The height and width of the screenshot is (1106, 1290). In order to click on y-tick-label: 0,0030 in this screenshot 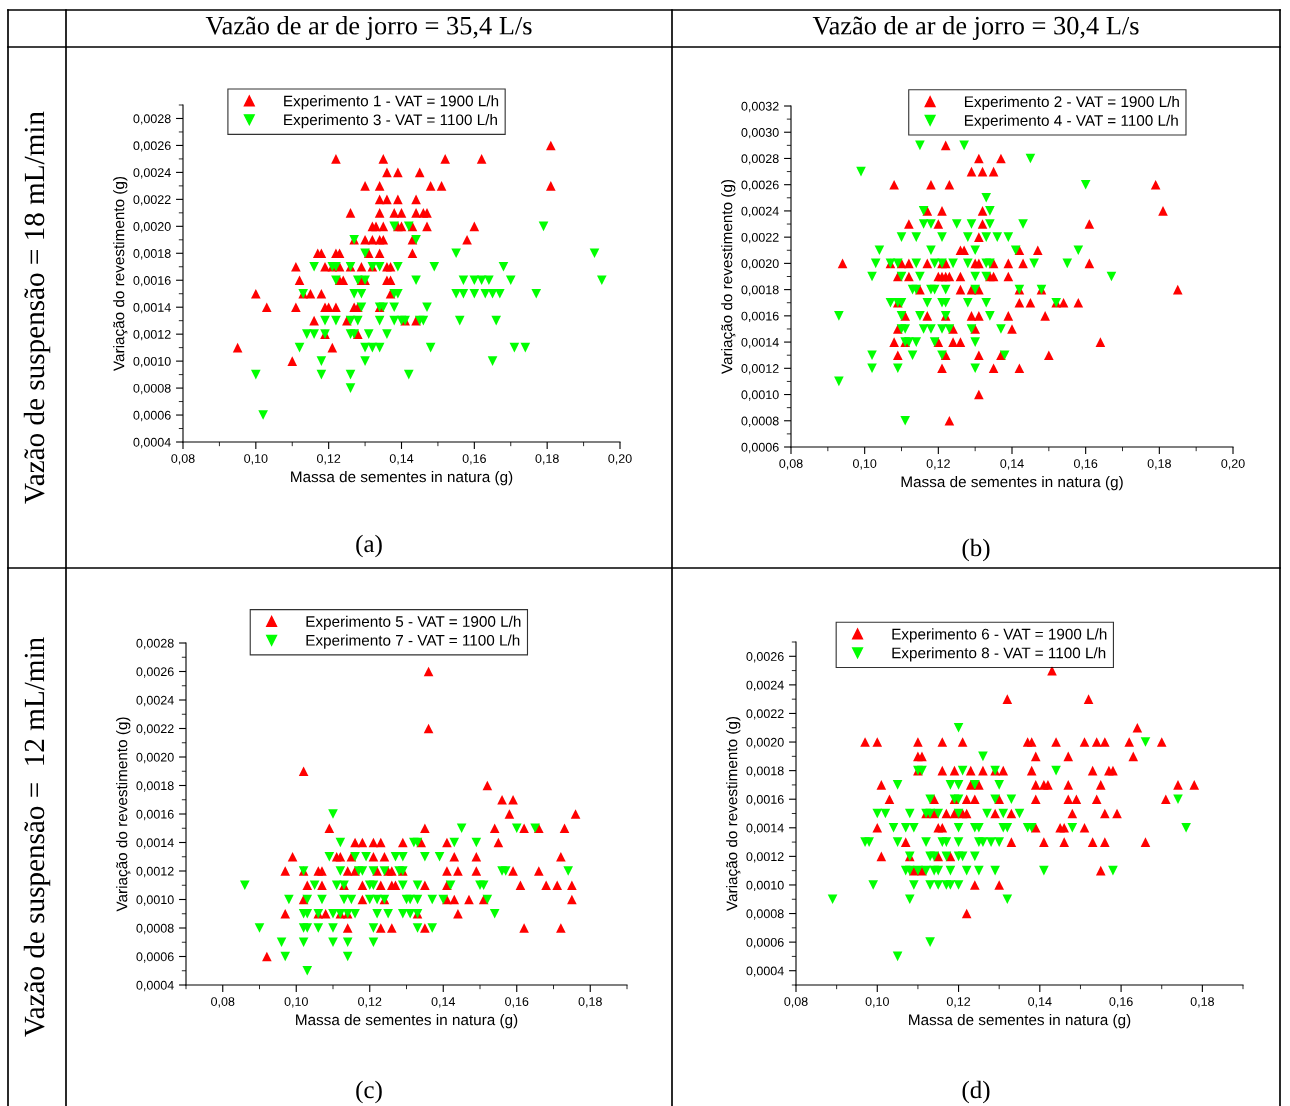, I will do `click(760, 133)`.